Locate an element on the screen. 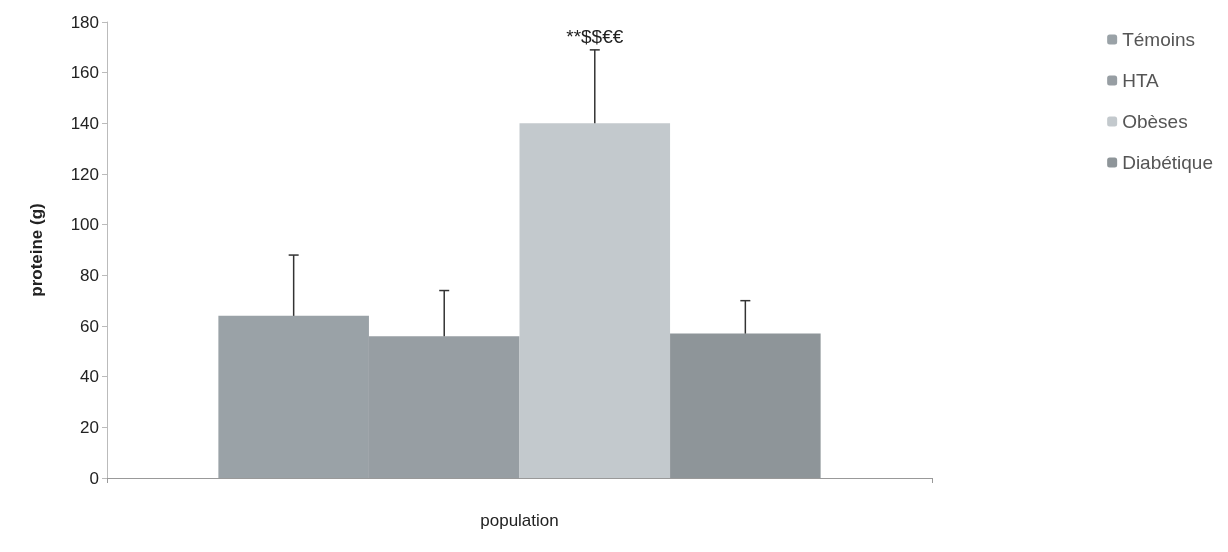  y-tick-label: 0 is located at coordinates (94, 478).